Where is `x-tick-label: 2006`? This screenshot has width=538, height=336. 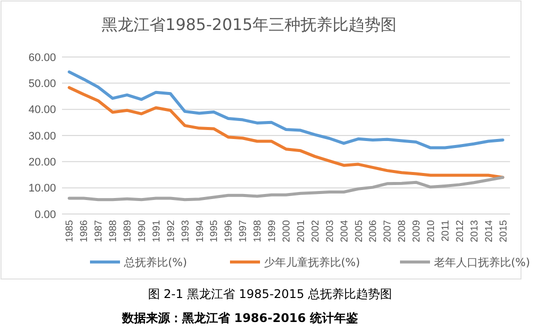
x-tick-label: 2006 is located at coordinates (374, 231).